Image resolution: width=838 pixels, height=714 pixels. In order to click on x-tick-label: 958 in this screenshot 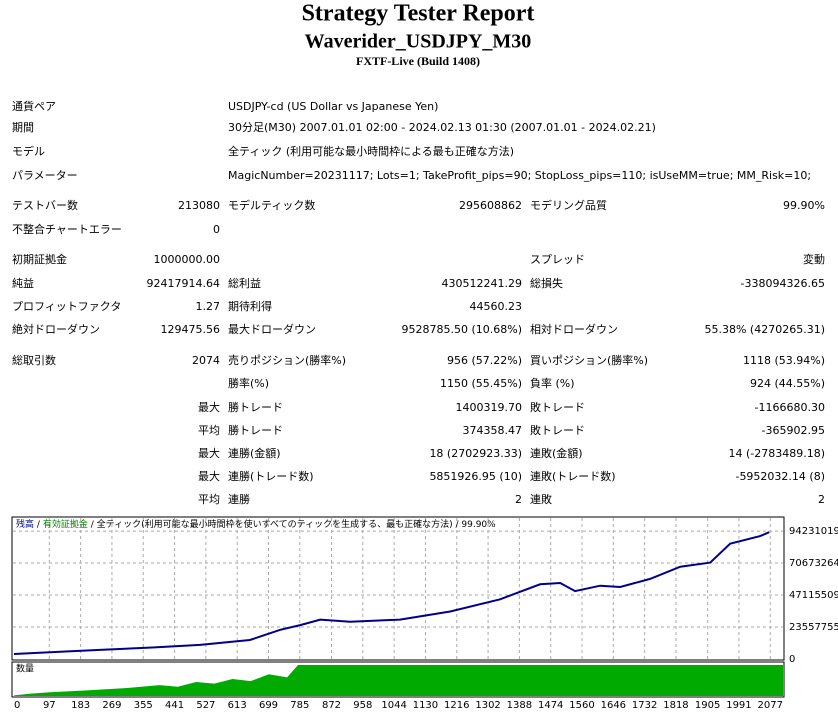, I will do `click(362, 705)`.